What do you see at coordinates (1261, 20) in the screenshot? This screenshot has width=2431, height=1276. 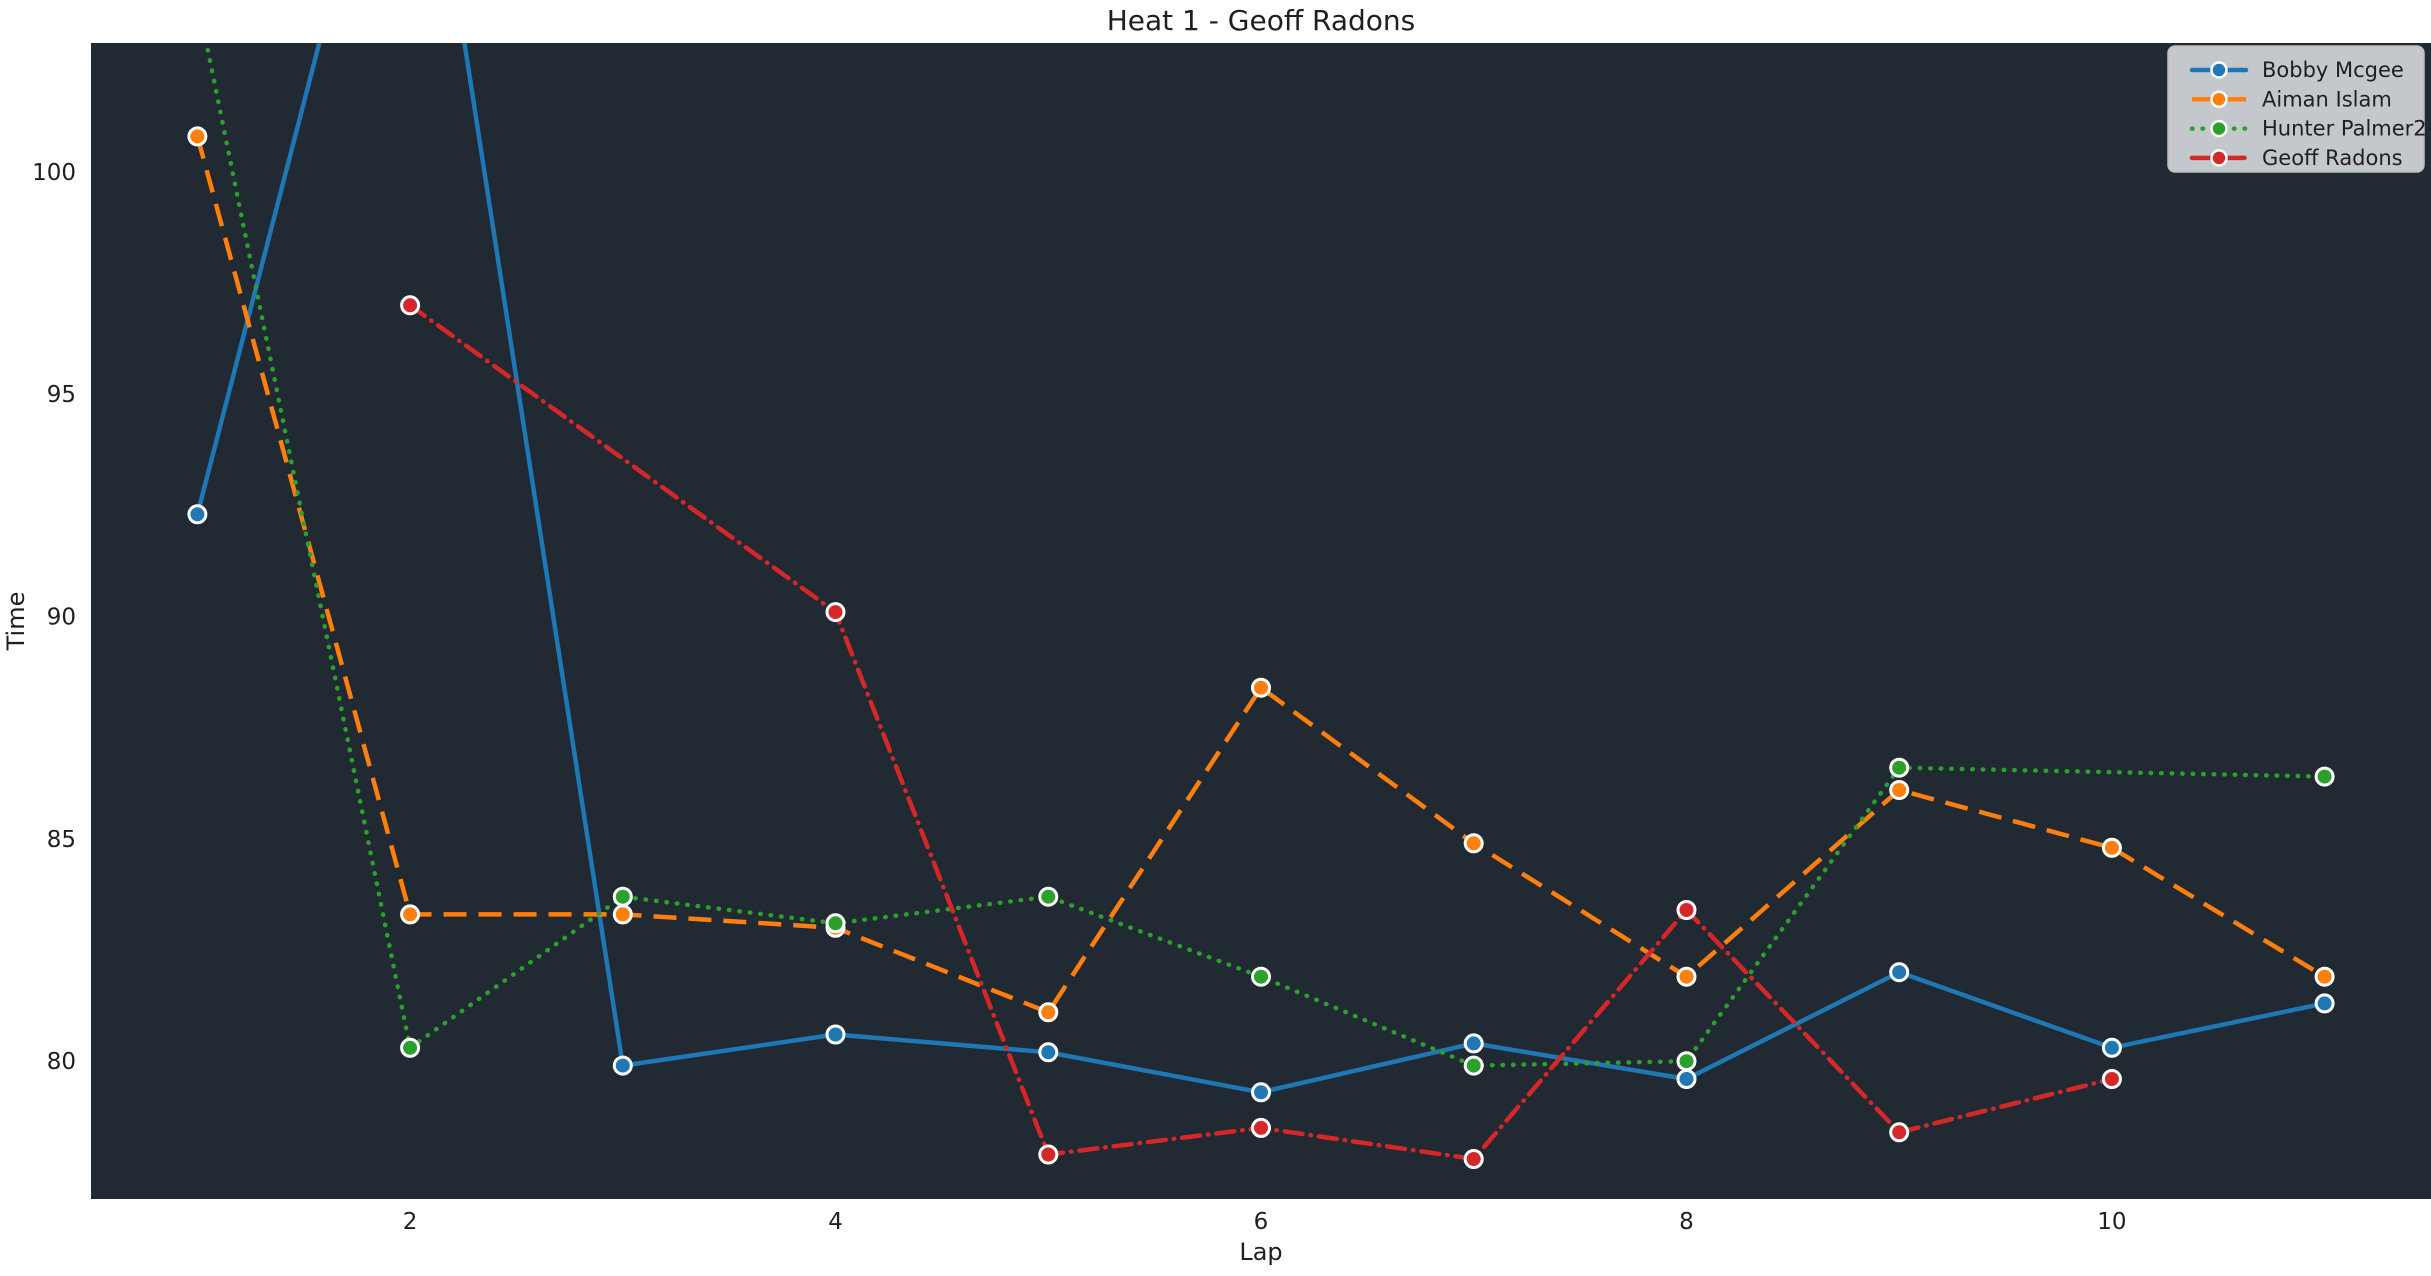 I see `chart-title: Heat 1 - Geoff Radons` at bounding box center [1261, 20].